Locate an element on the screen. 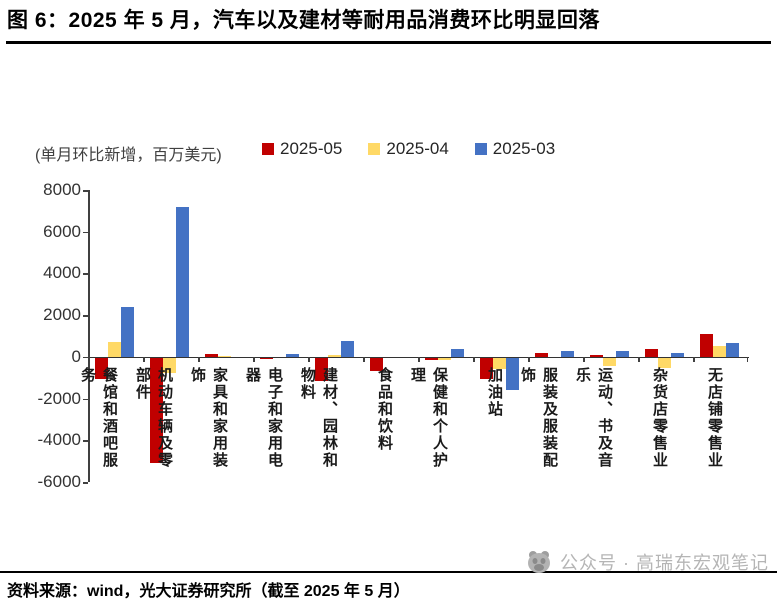  legend: 2025-05 2025-04 2025-03 is located at coordinates (408, 149).